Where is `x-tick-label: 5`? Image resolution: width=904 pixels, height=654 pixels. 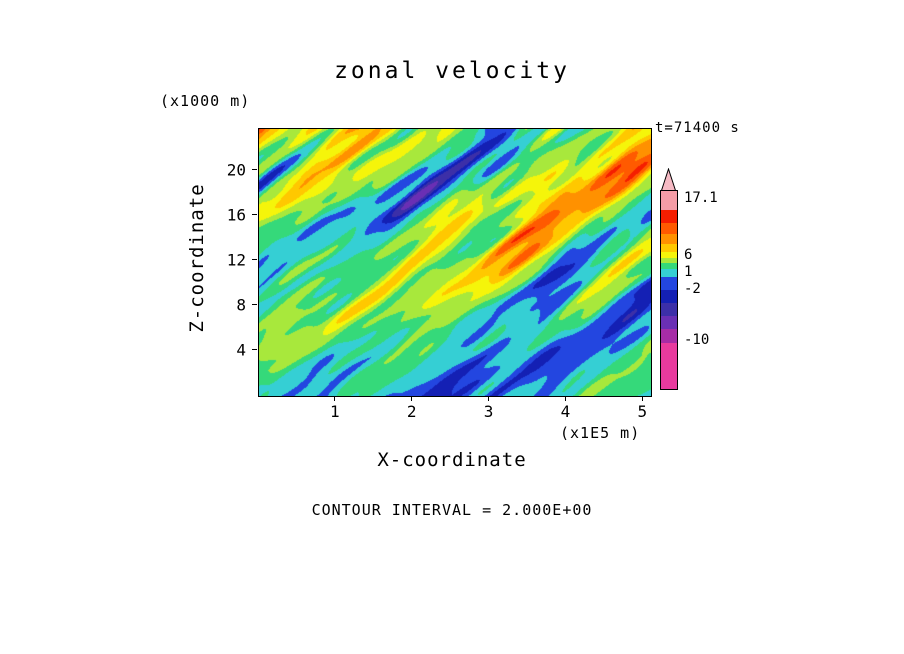
x-tick-label: 5 is located at coordinates (642, 411).